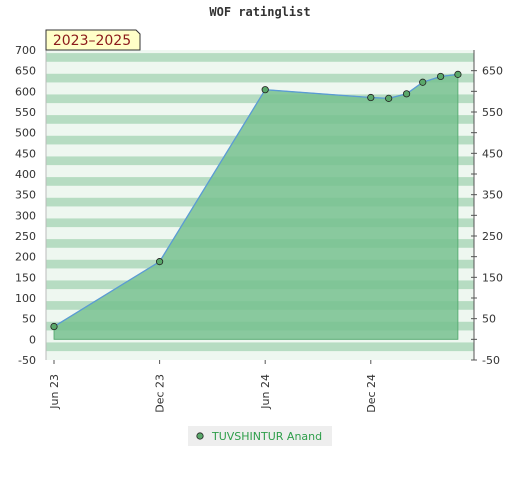  I want to click on y-tick-label: 550, so click(25, 112).